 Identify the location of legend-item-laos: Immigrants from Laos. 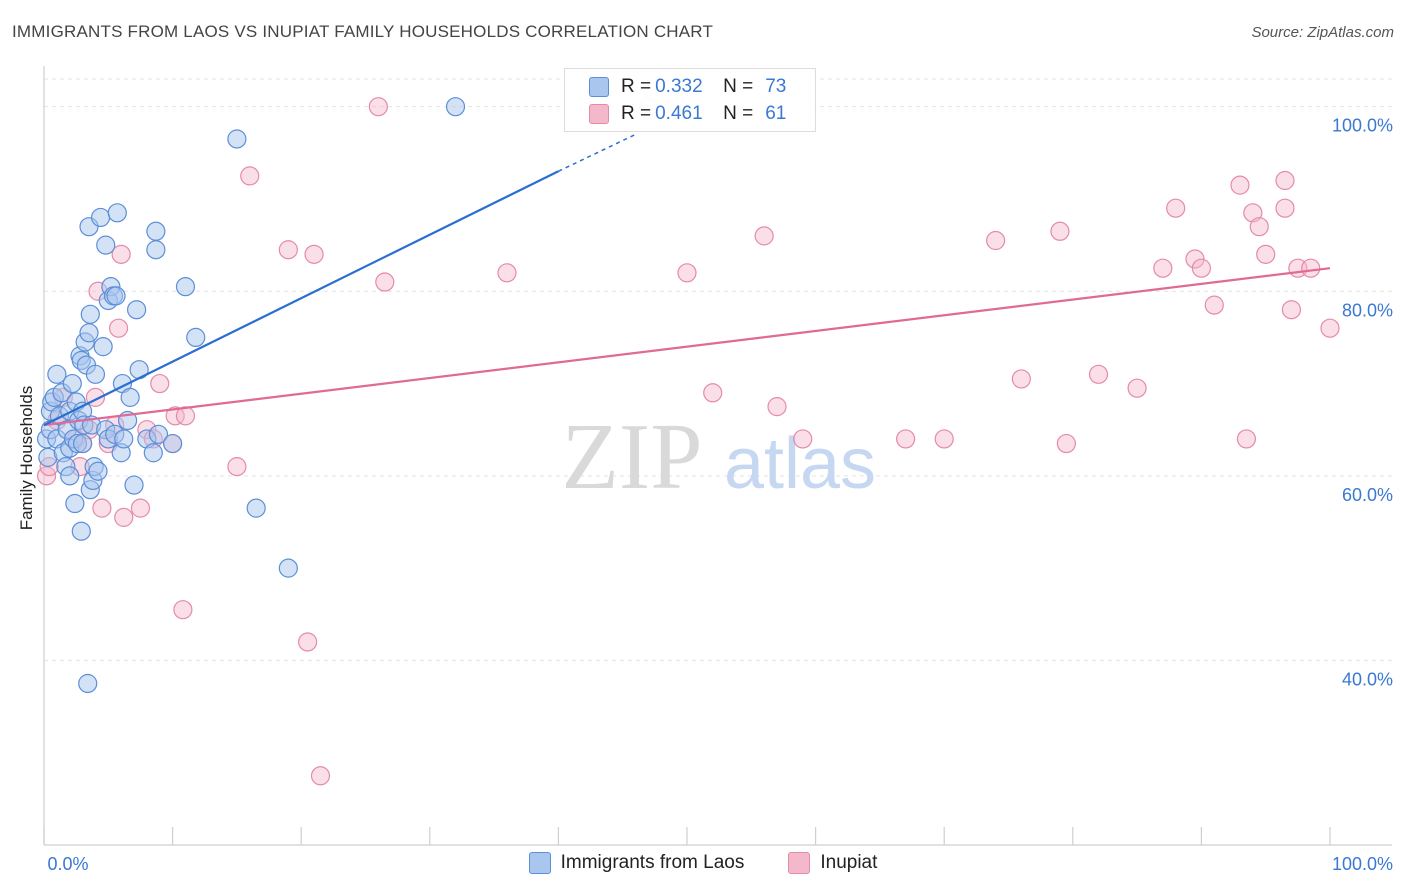
(636, 863).